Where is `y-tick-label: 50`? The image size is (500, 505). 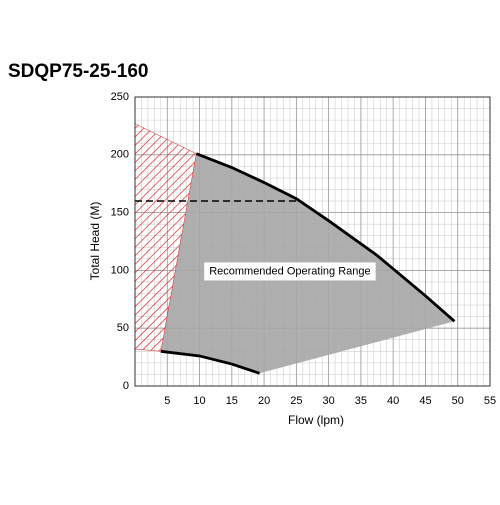
y-tick-label: 50 is located at coordinates (123, 328).